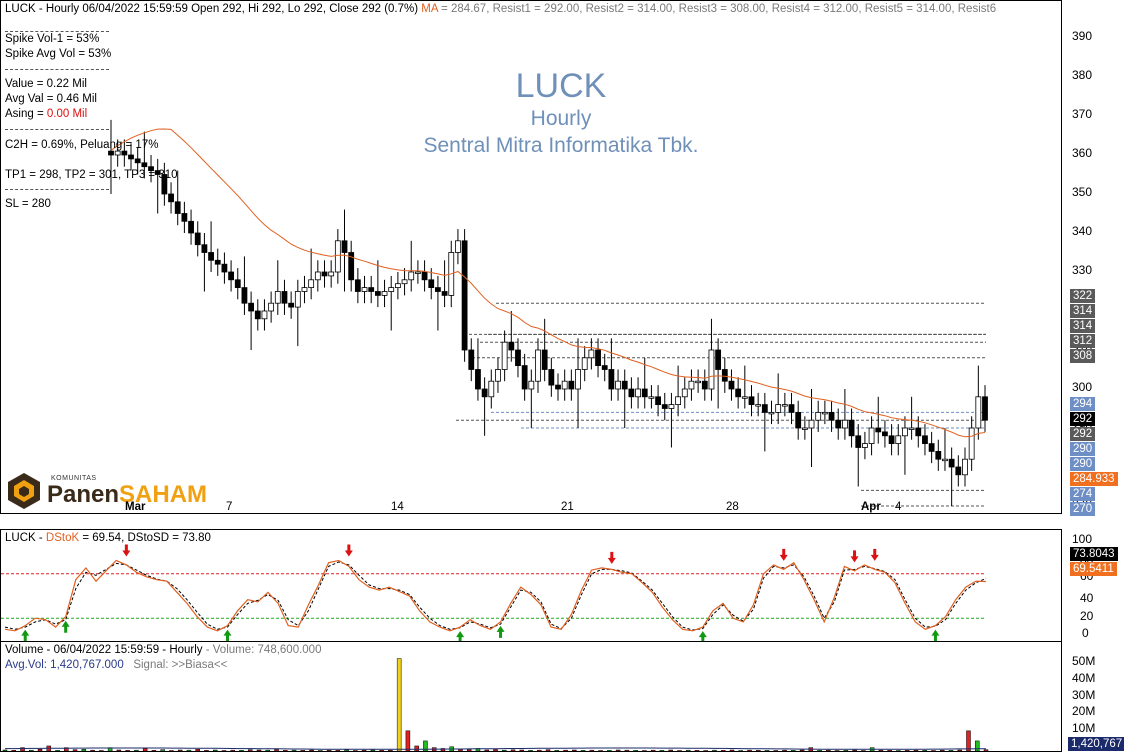  I want to click on stoch-panel: LUCK - DStoK = 69.54, DStoSD = 73.80, so click(531, 586).